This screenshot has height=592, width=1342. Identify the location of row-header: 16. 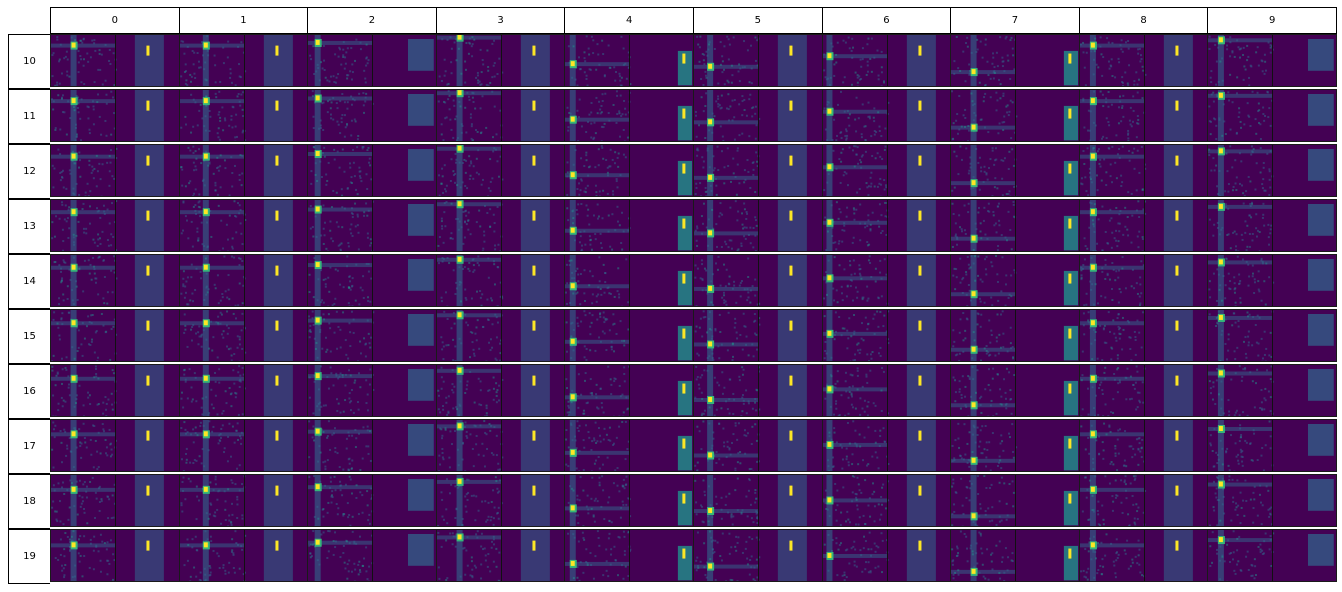
(29, 391).